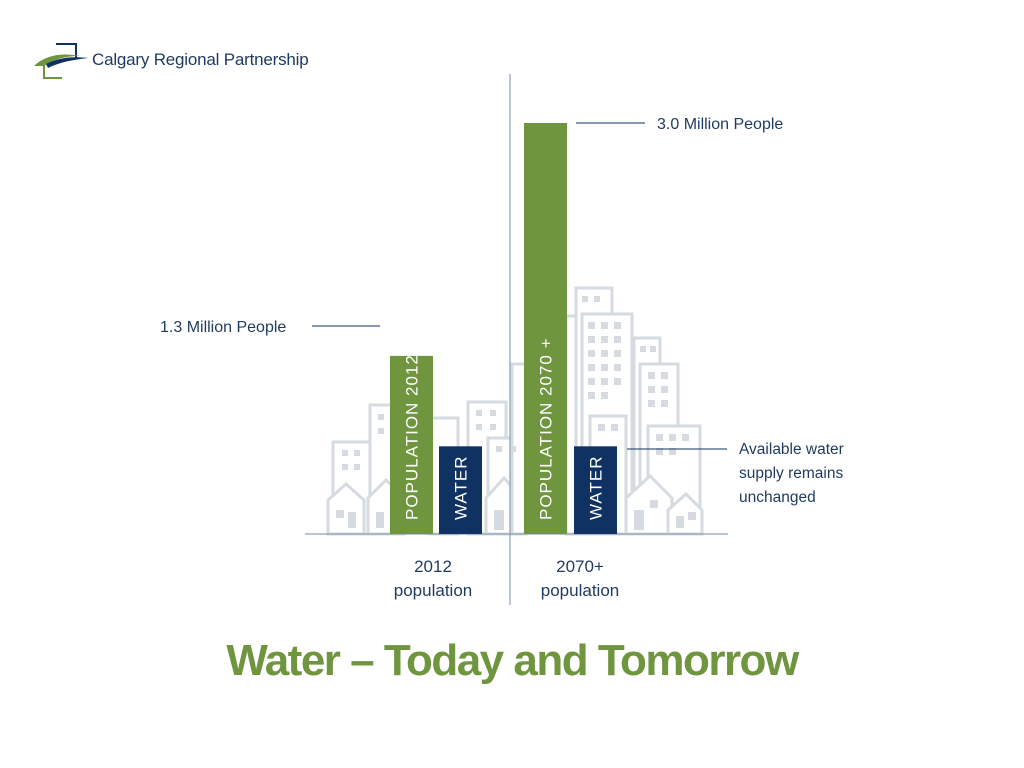 This screenshot has height=768, width=1024. What do you see at coordinates (61, 61) in the screenshot?
I see `crp-logo-icon` at bounding box center [61, 61].